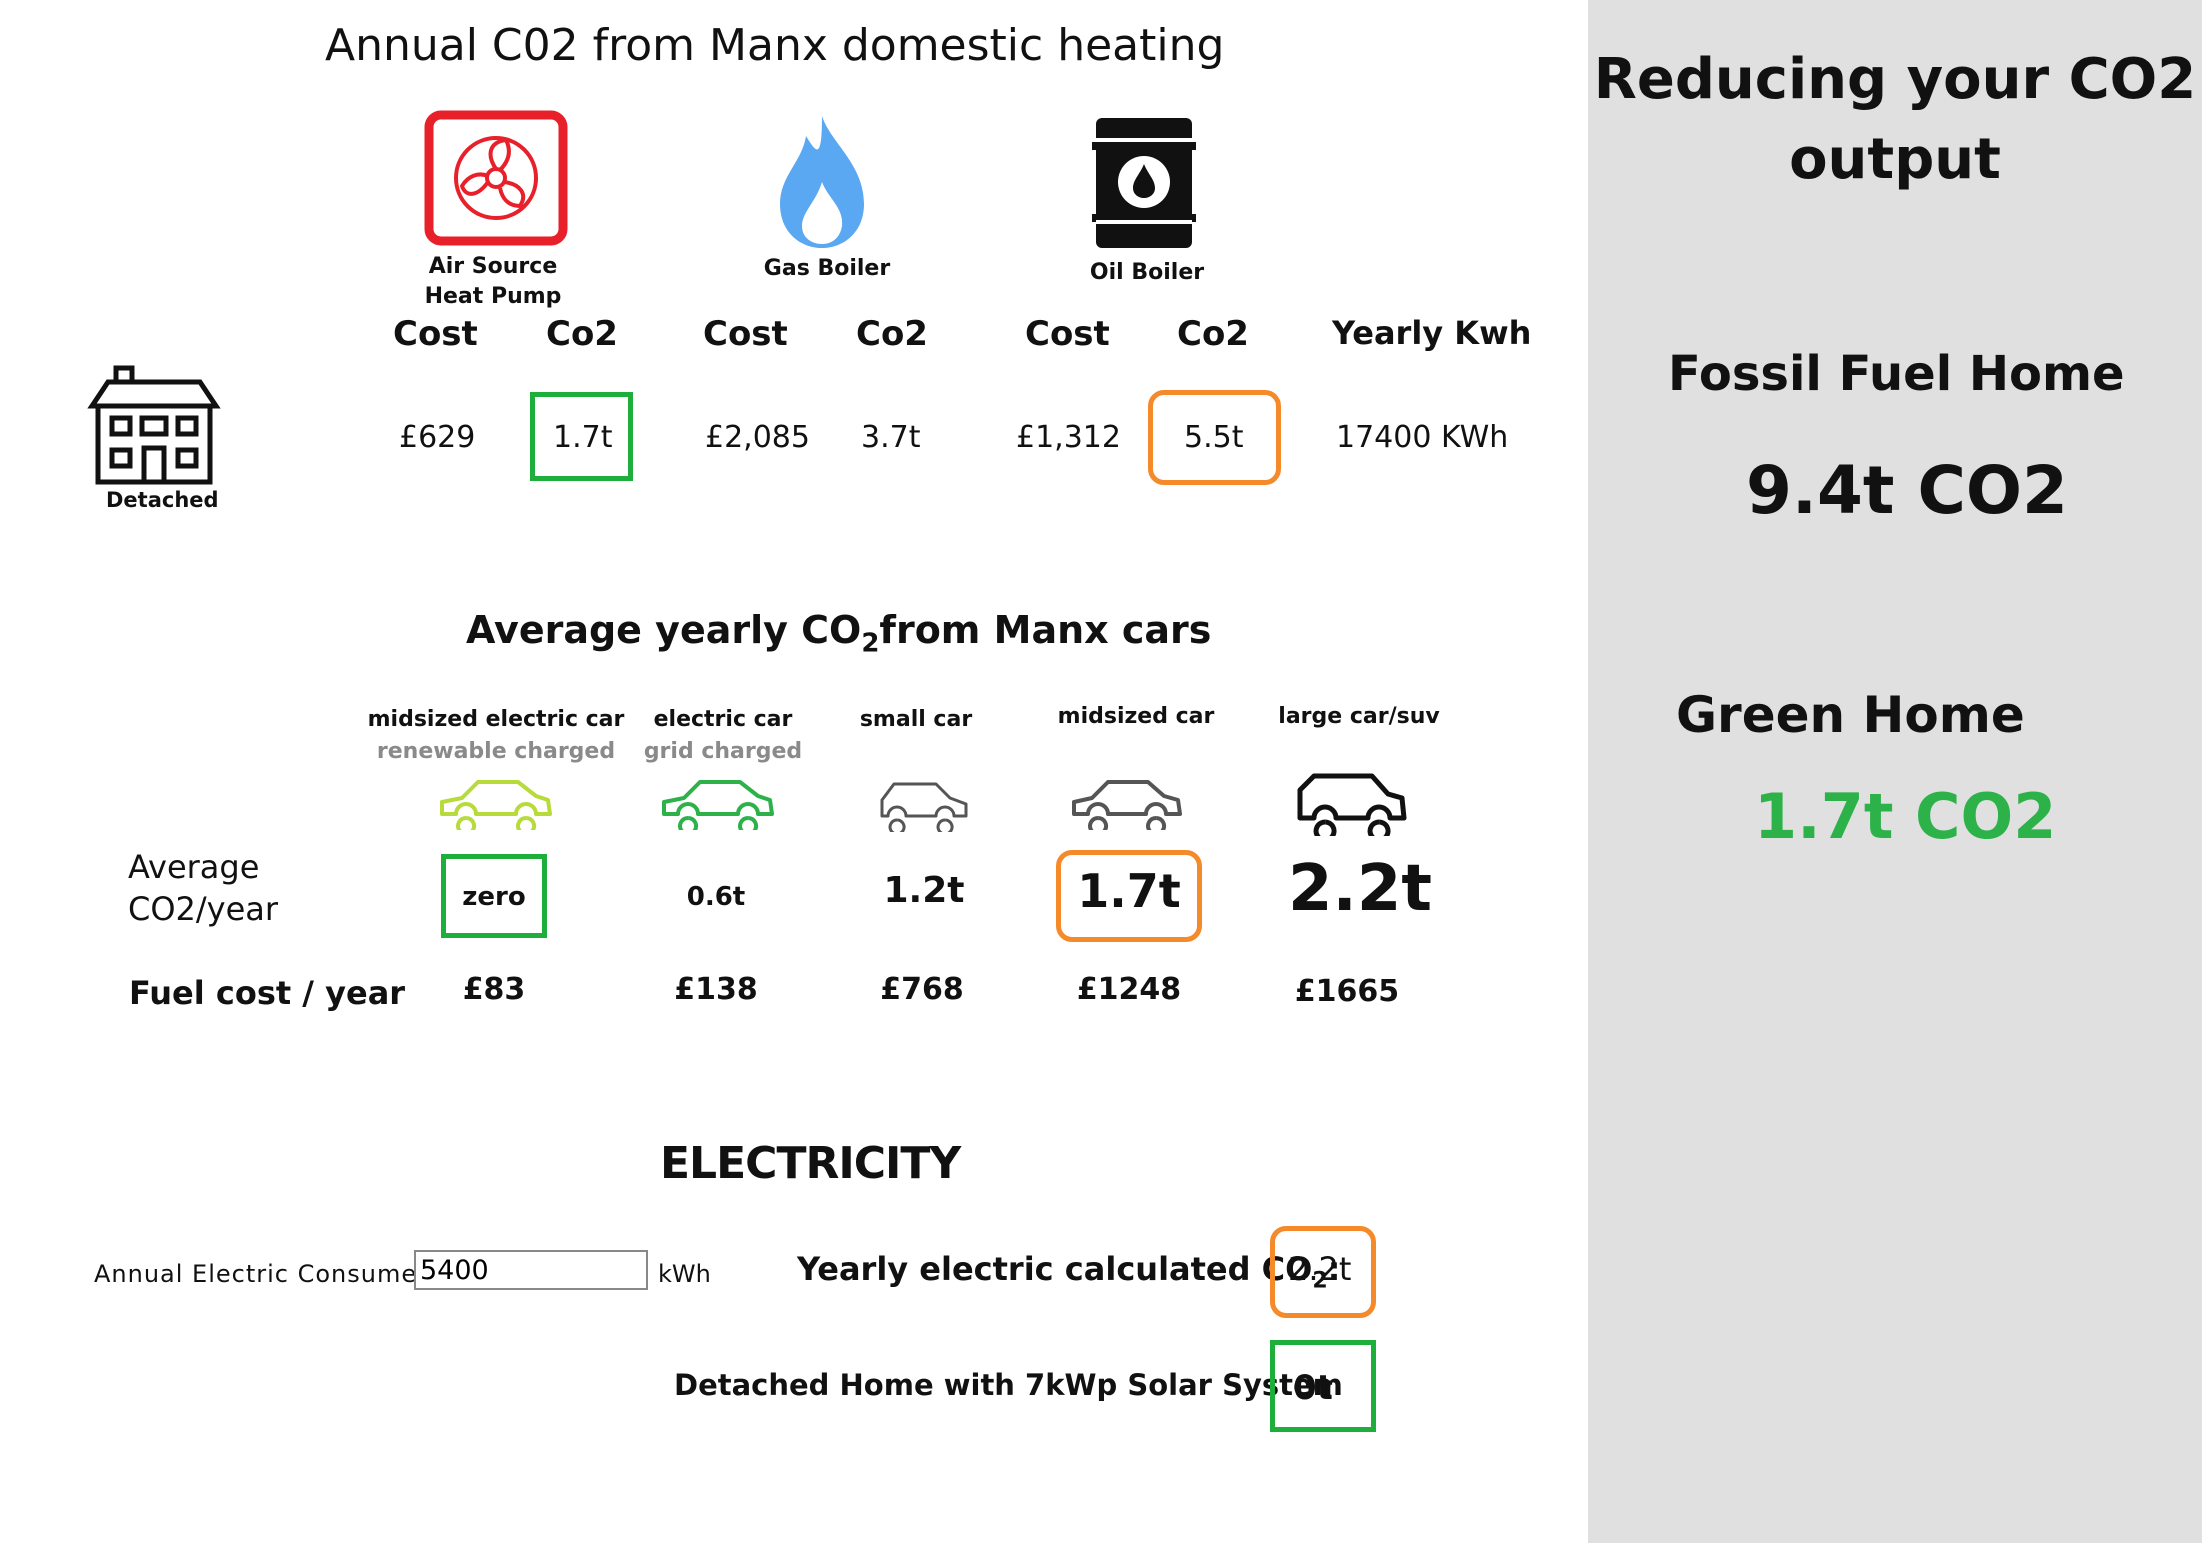 The width and height of the screenshot is (2202, 1543). What do you see at coordinates (1360, 889) in the screenshot?
I see `large-car-co2: 2.2t` at bounding box center [1360, 889].